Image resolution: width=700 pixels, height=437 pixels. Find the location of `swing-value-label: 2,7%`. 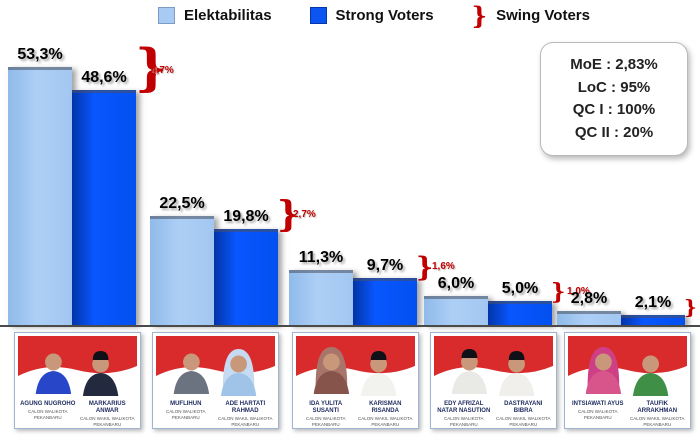

swing-value-label: 2,7% is located at coordinates (304, 215).